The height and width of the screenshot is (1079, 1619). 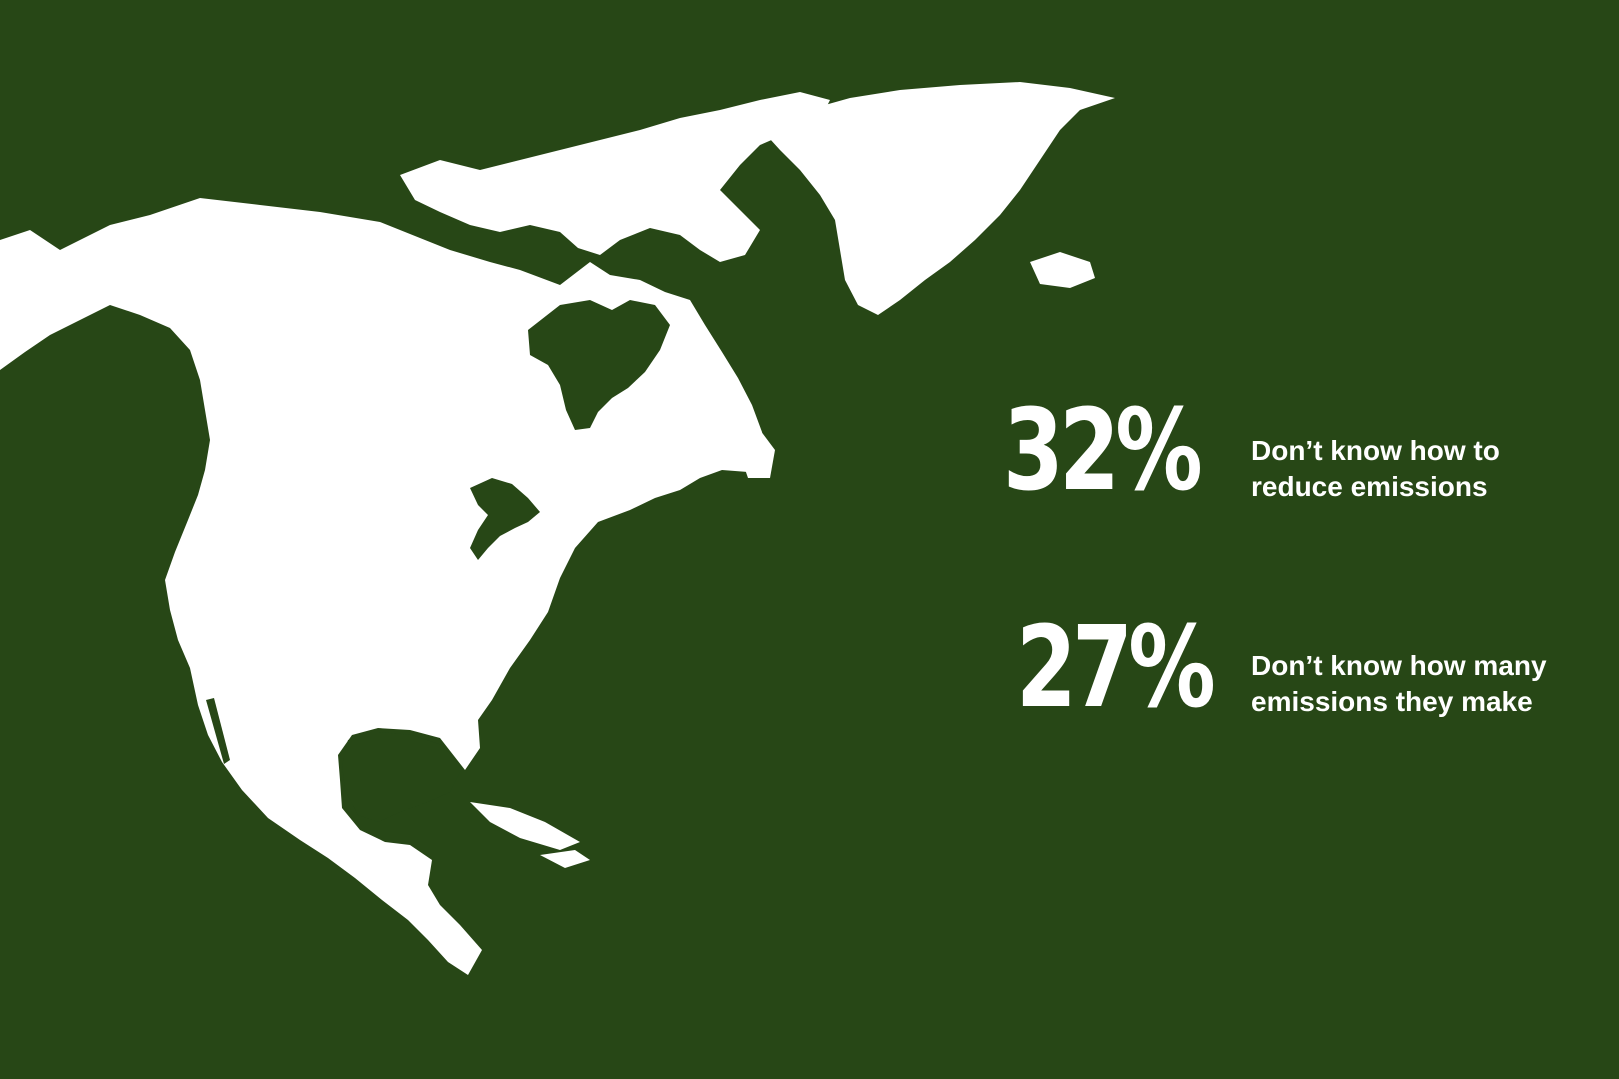 I want to click on hispaniola-shape, so click(x=565, y=859).